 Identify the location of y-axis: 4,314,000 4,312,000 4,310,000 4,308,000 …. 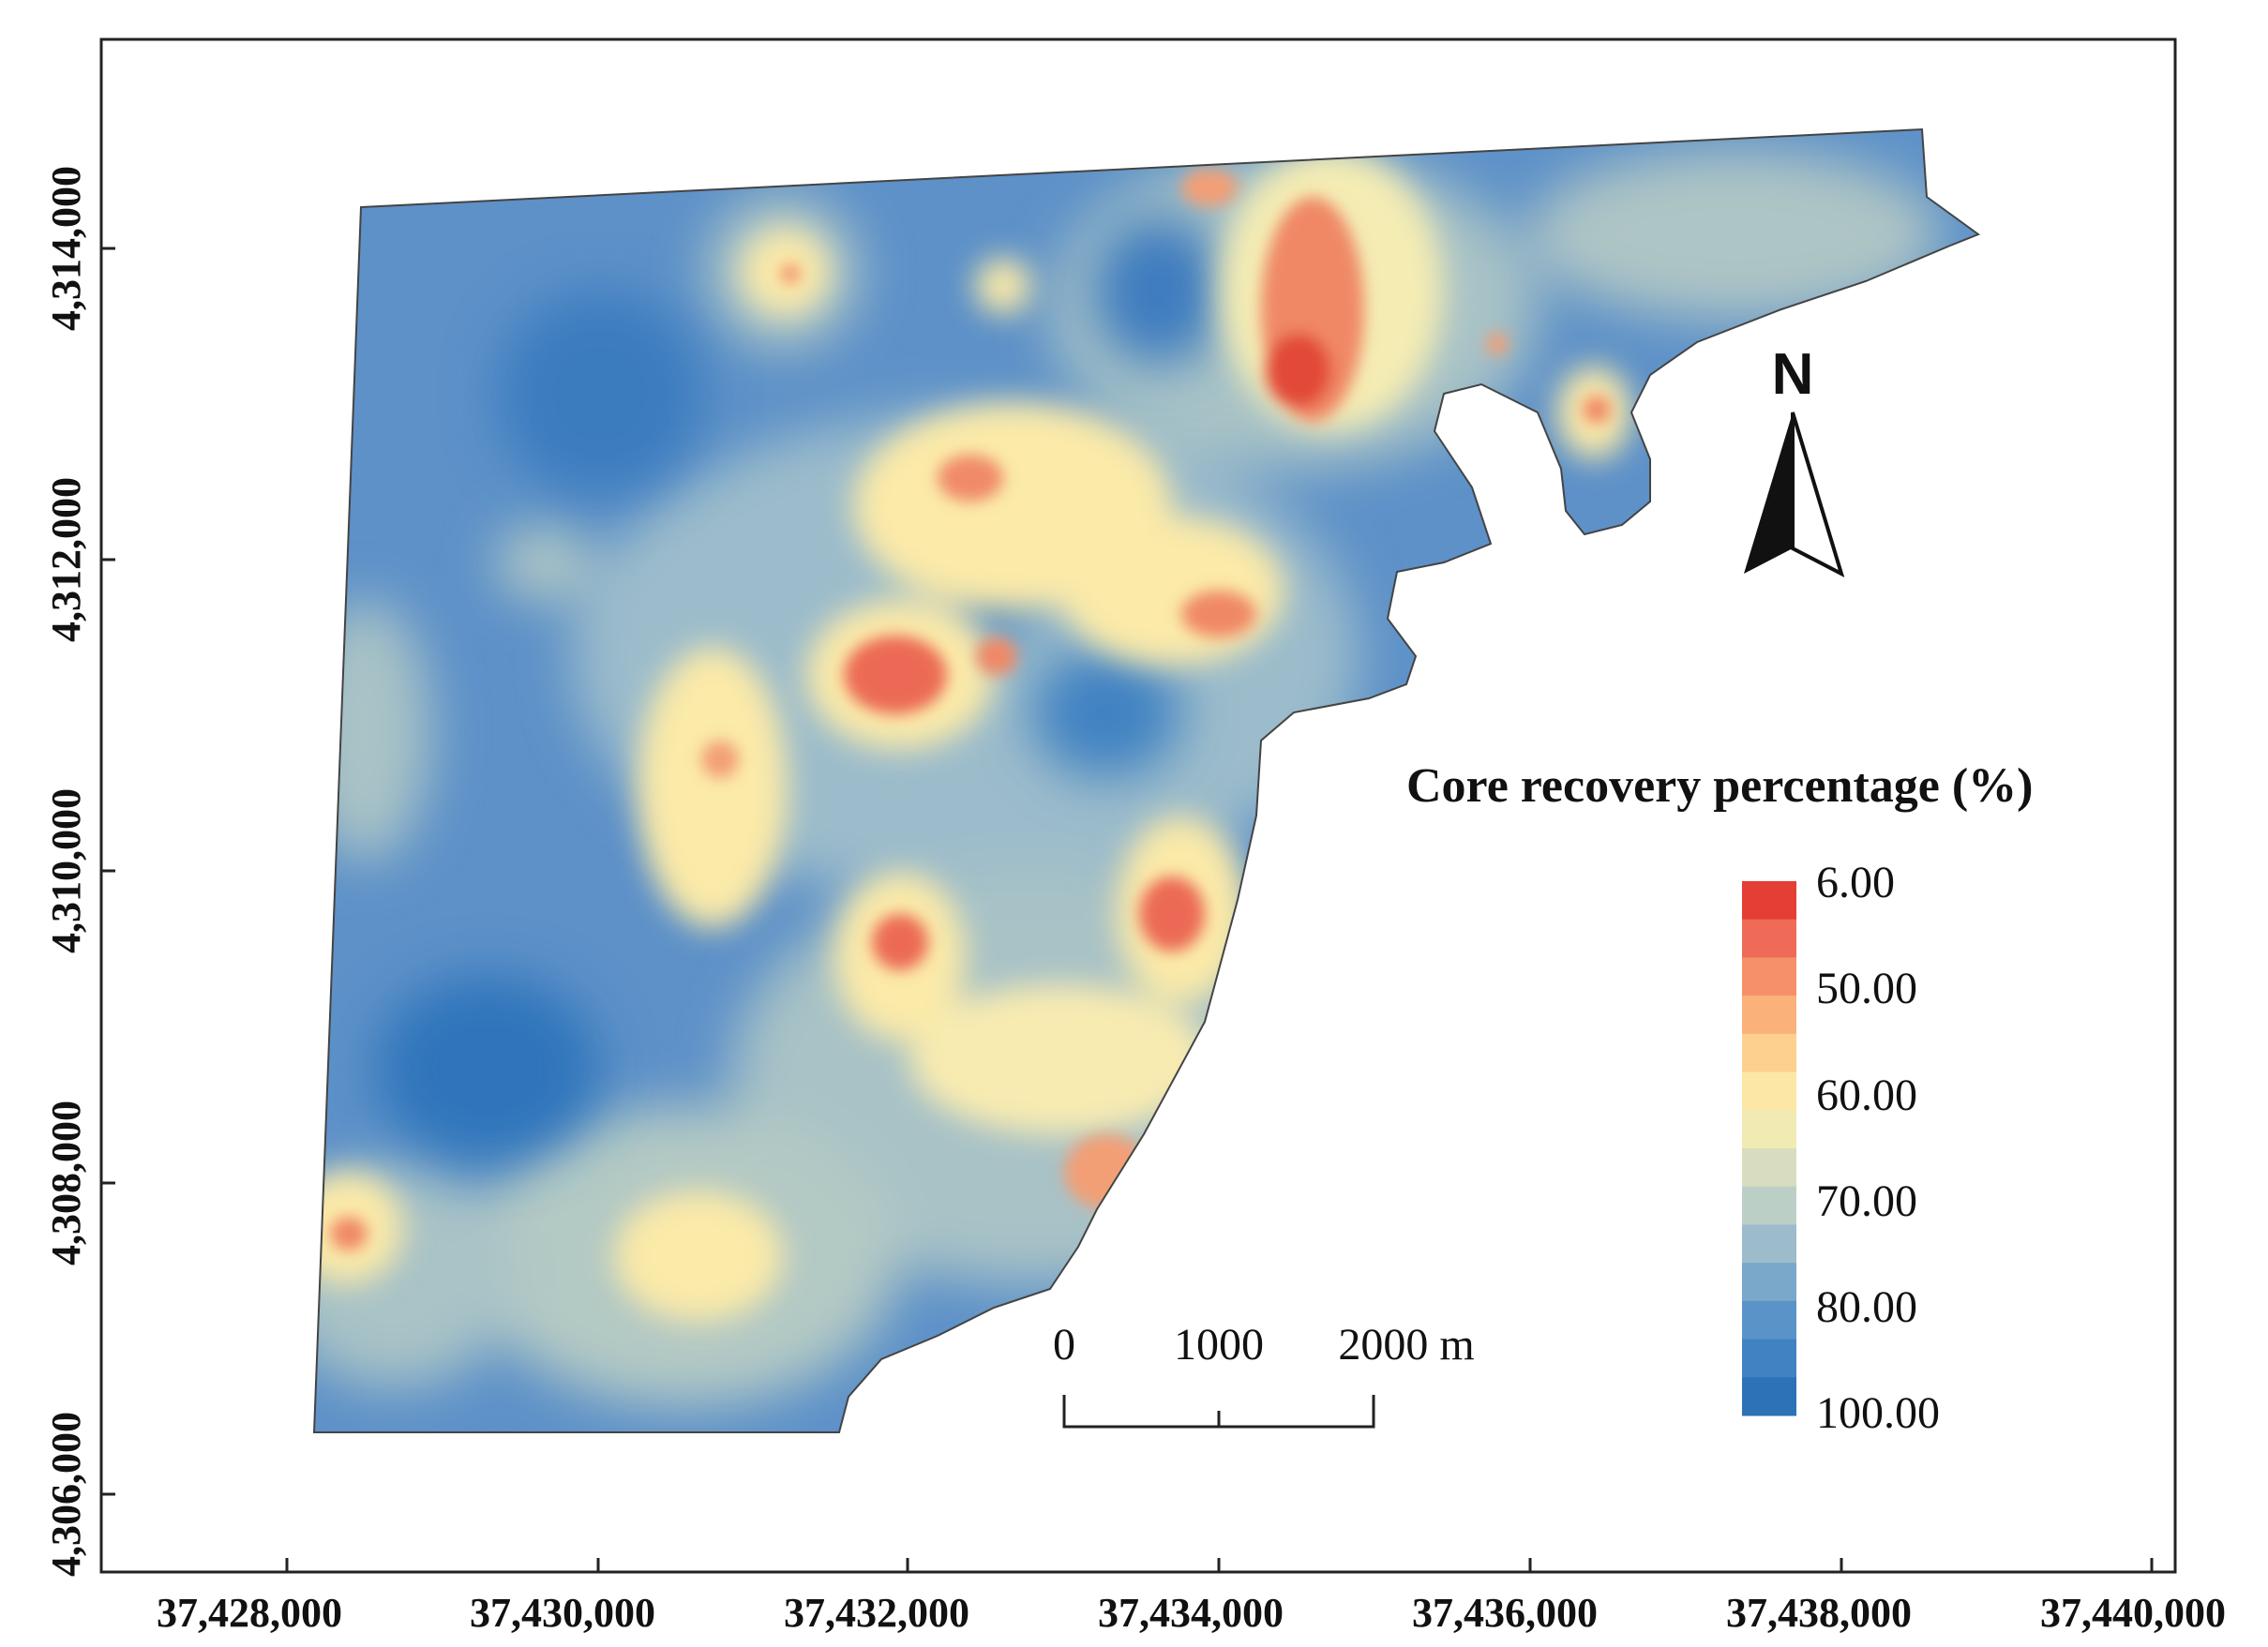
(79, 871).